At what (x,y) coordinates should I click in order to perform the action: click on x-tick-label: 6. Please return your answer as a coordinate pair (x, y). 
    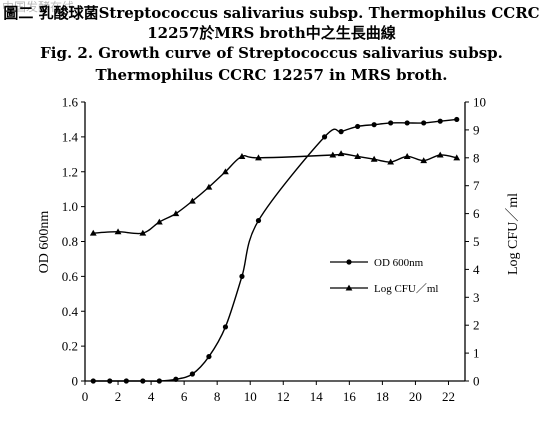
    Looking at the image, I should click on (184, 396).